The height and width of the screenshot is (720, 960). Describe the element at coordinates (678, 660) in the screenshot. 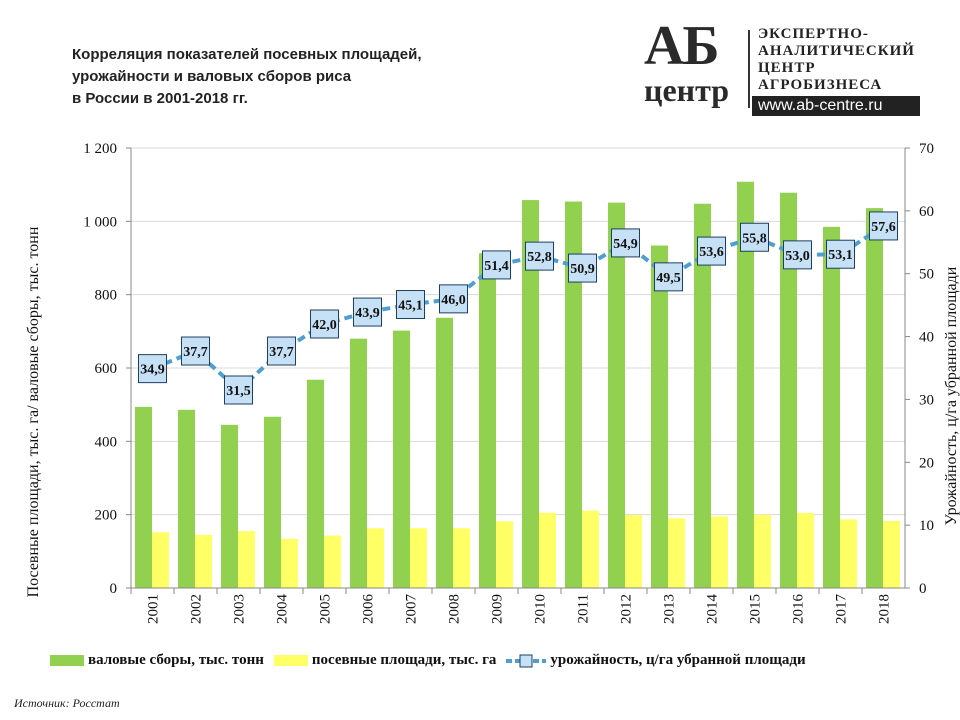

I see `legend-label: урожайность, ц/га убранной площади` at that location.